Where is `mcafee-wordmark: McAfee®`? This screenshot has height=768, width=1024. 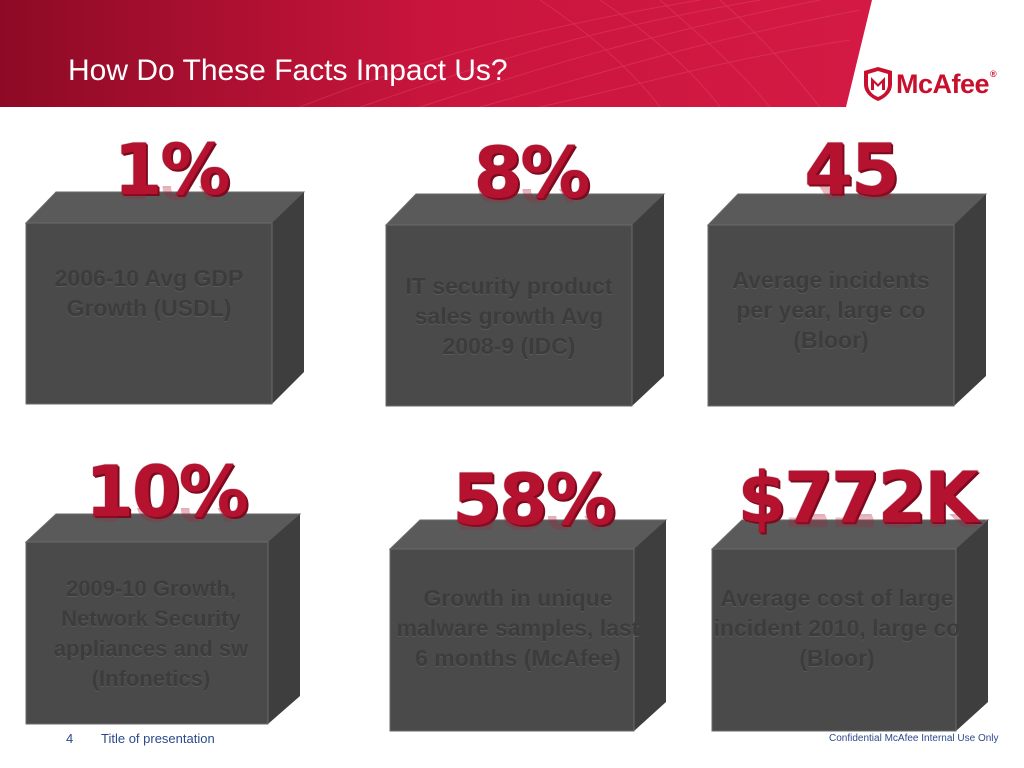 mcafee-wordmark: McAfee® is located at coordinates (946, 84).